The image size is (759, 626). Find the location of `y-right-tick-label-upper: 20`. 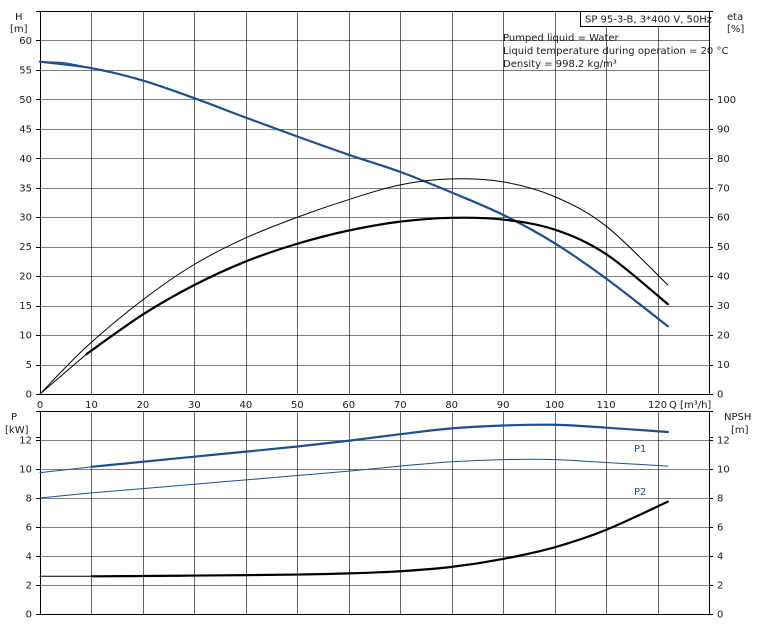

y-right-tick-label-upper: 20 is located at coordinates (723, 336).